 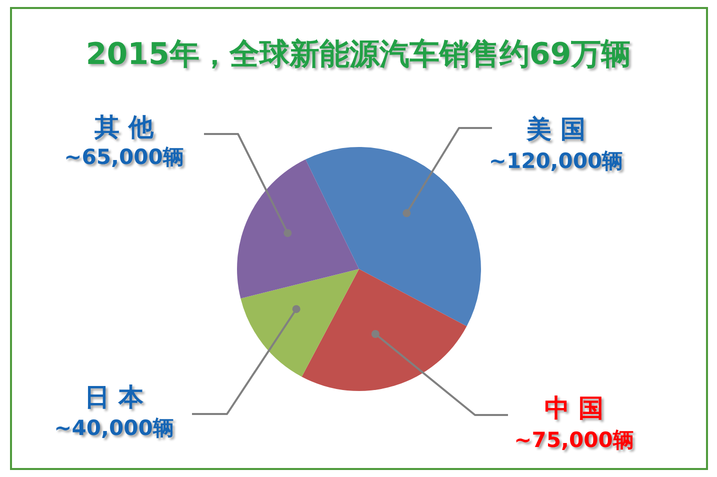 I want to click on slice-label: 日 本, so click(x=114, y=397).